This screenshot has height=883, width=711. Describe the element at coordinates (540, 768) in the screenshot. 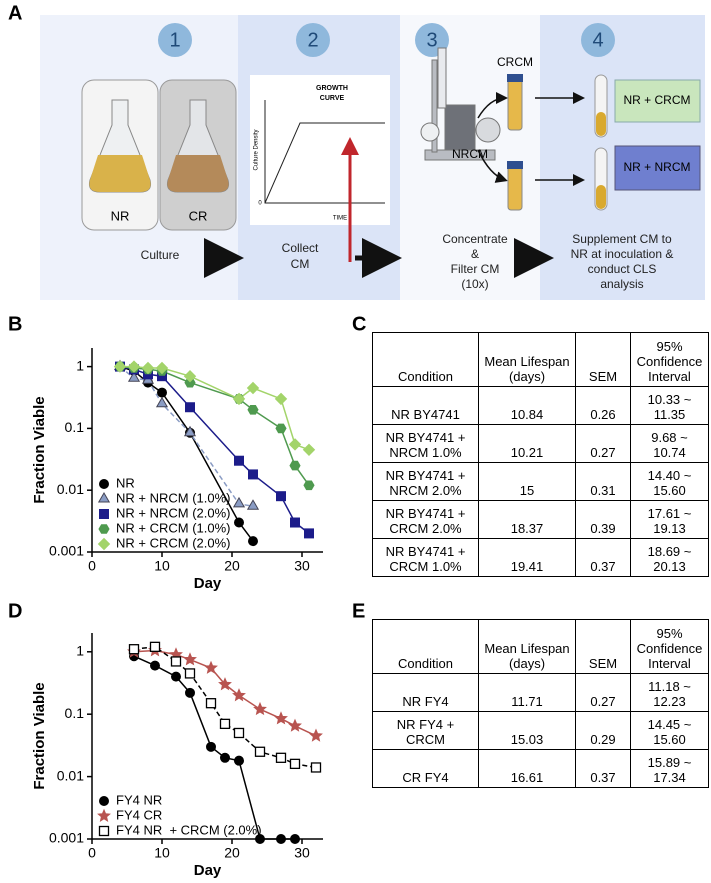

I see `table-row: CR FY4 16.61 0.37 15.89 ~ 17.34` at that location.